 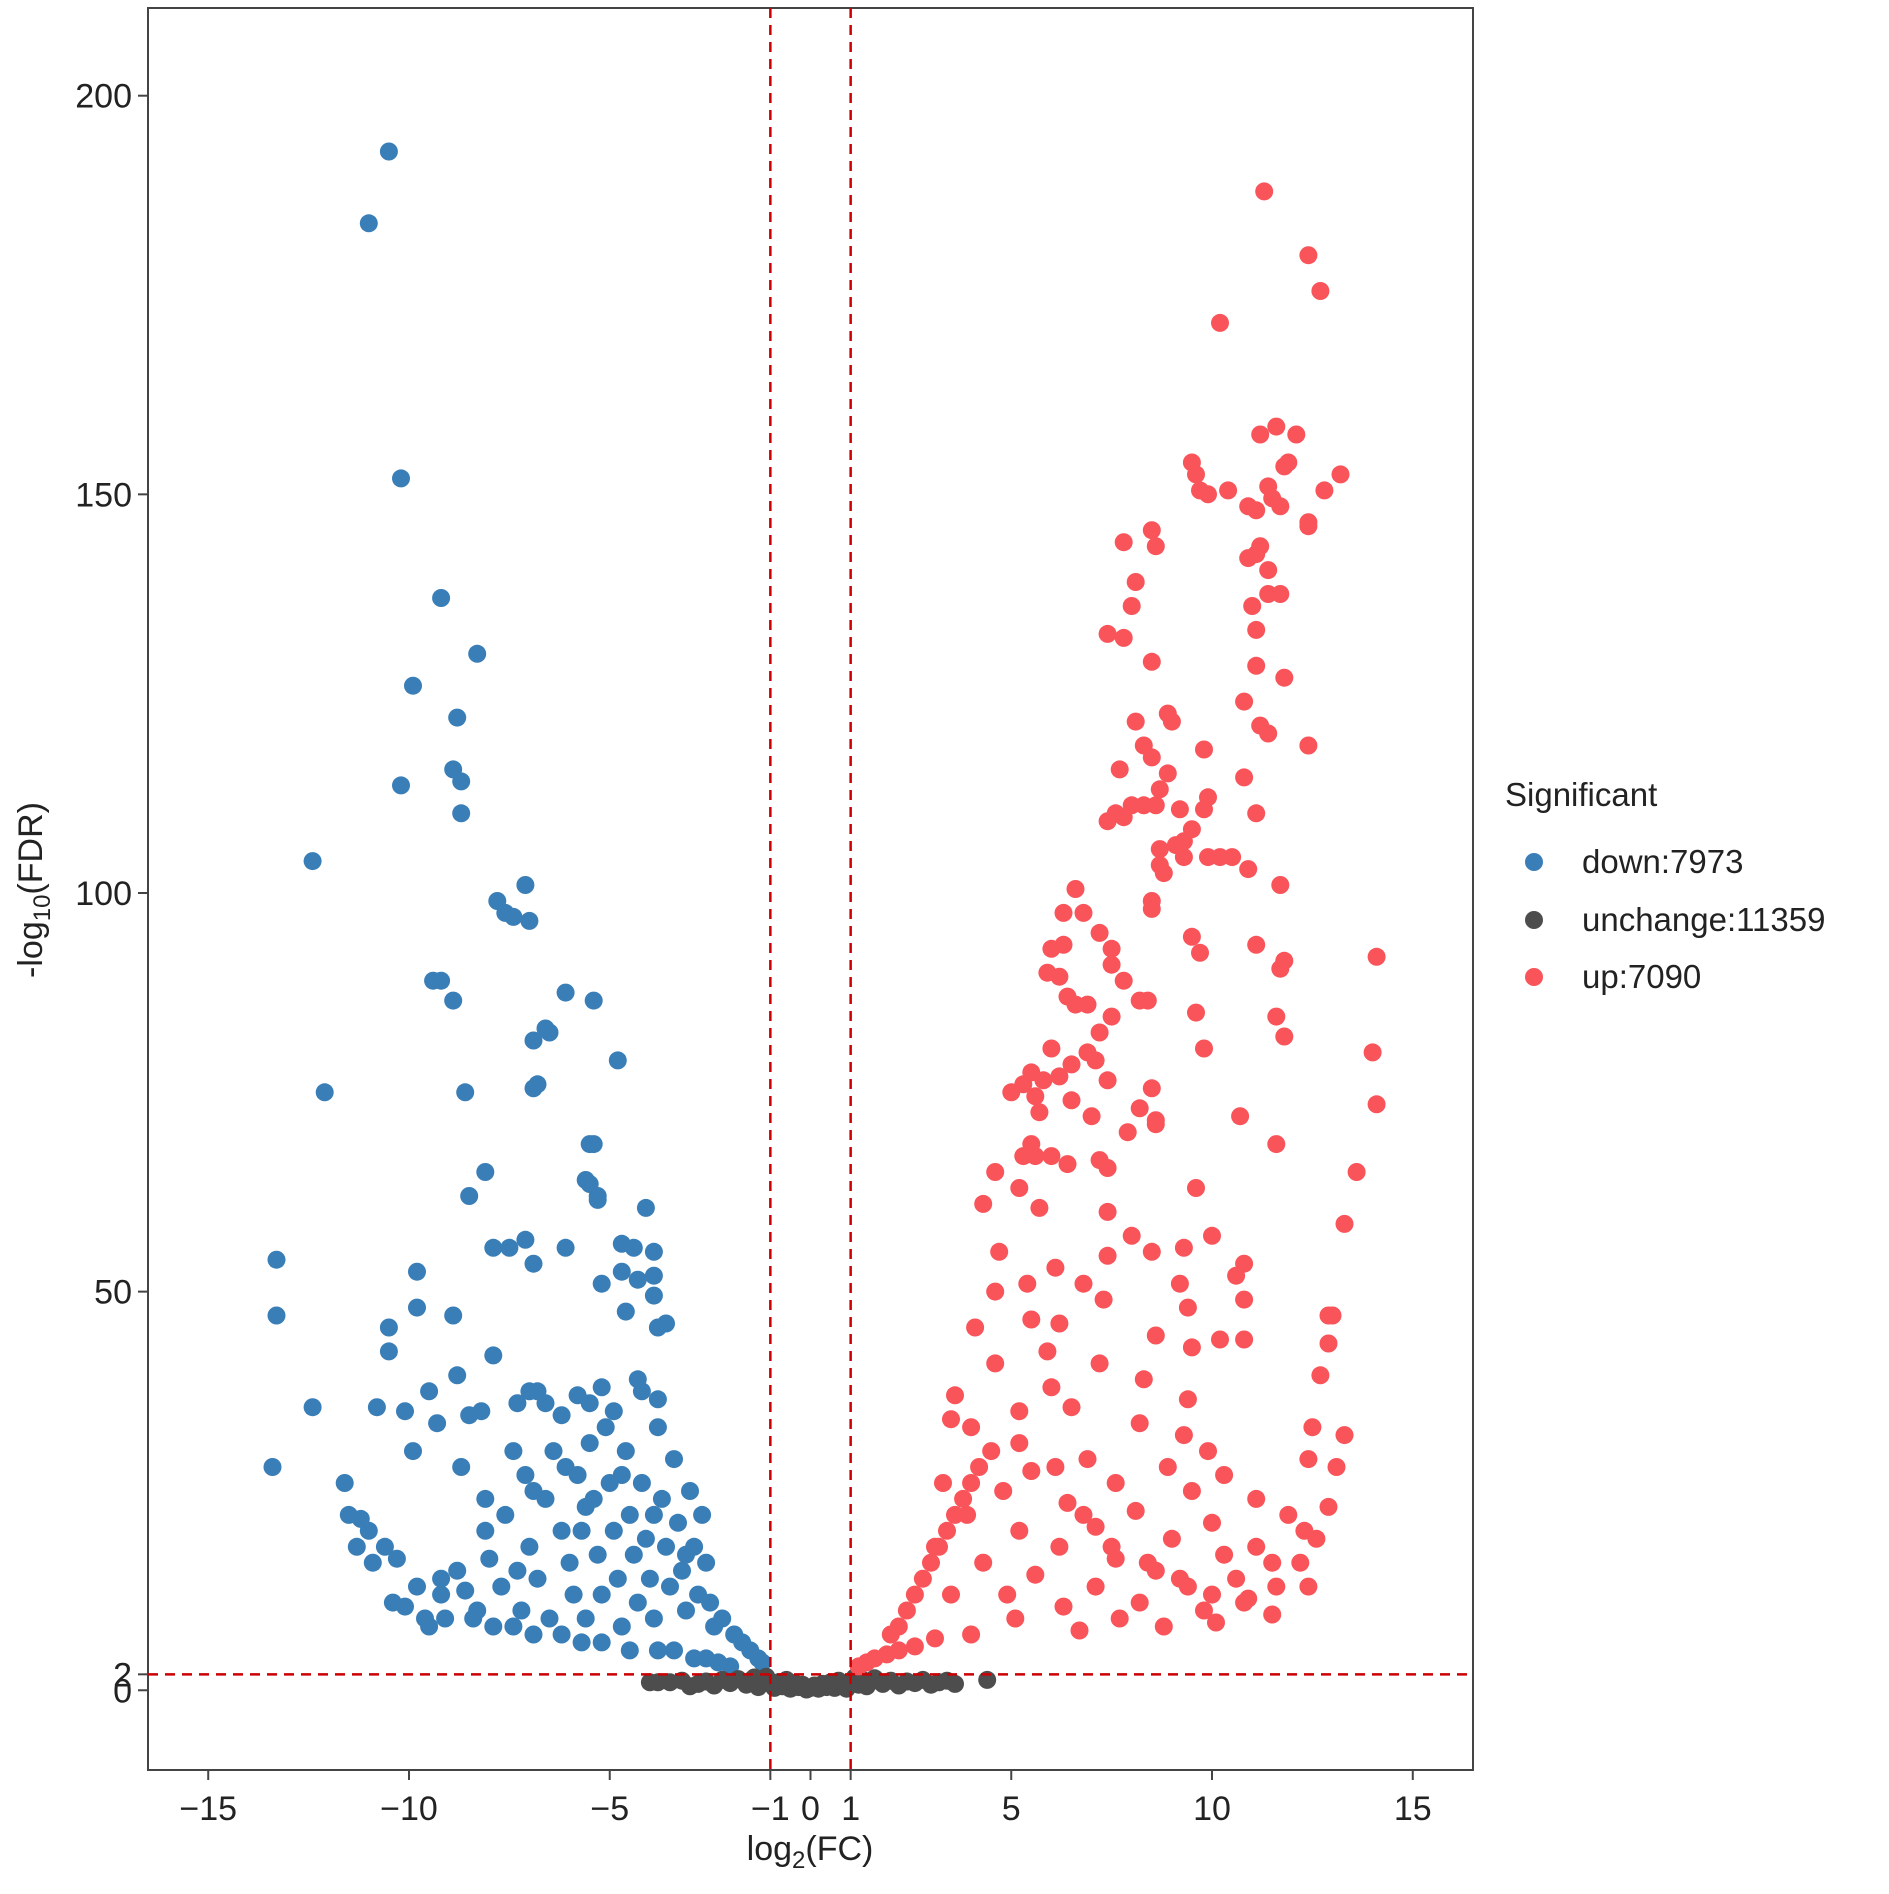 What do you see at coordinates (111, 894) in the screenshot?
I see `y-axis: 02 50 100 150 200` at bounding box center [111, 894].